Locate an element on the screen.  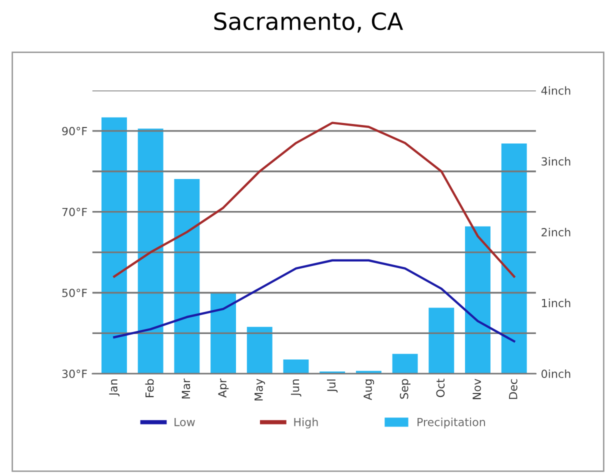
x-tick-label: Nov is located at coordinates (476, 389).